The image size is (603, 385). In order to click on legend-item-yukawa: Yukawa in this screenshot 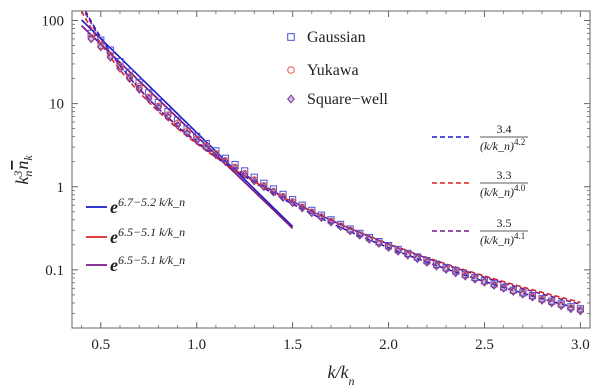, I will do `click(323, 70)`.